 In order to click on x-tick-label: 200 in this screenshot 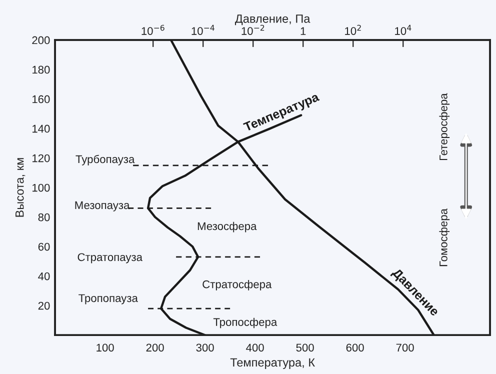, I will do `click(155, 348)`.